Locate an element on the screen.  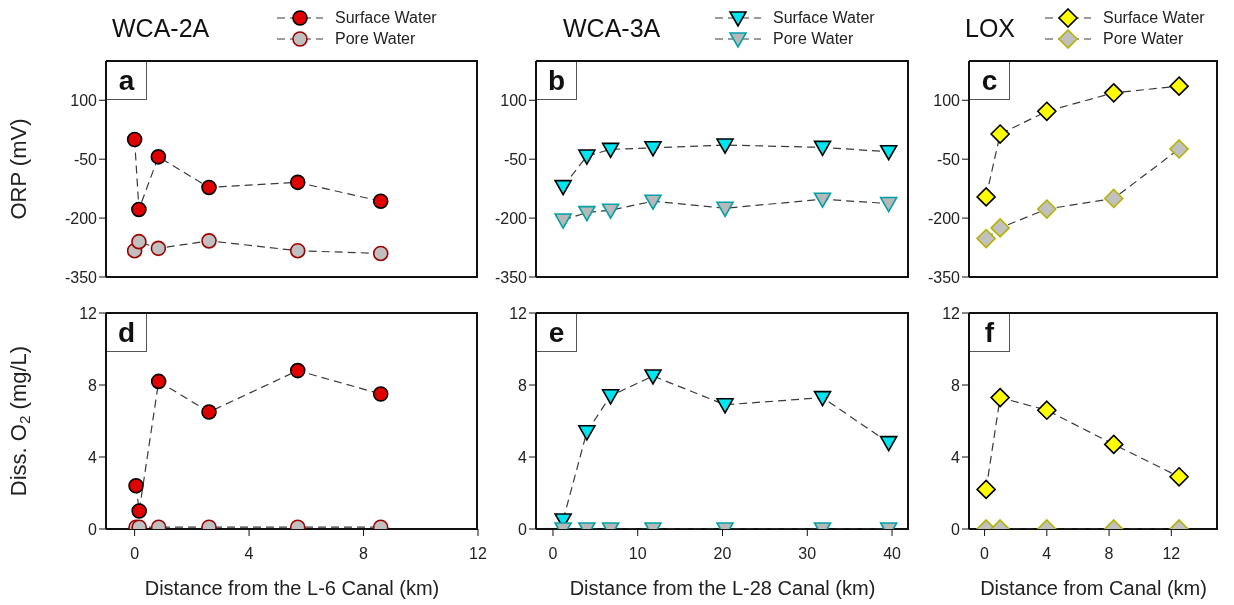
annotation: e is located at coordinates (557, 333).